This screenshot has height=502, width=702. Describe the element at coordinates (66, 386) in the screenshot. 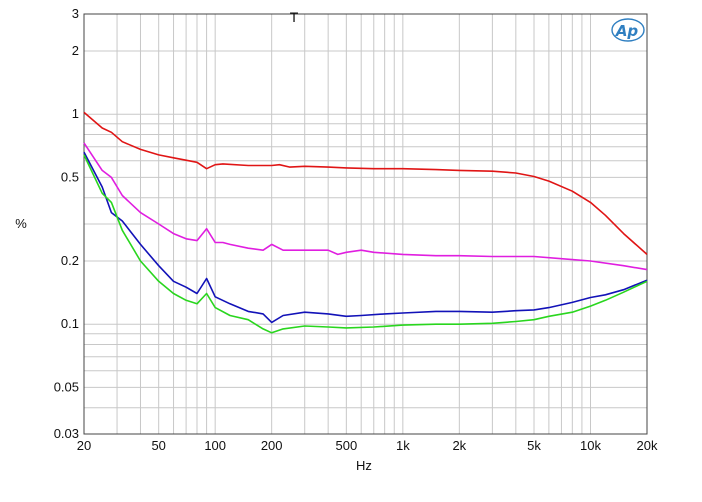

I see `y-tick-label: 0.05` at that location.